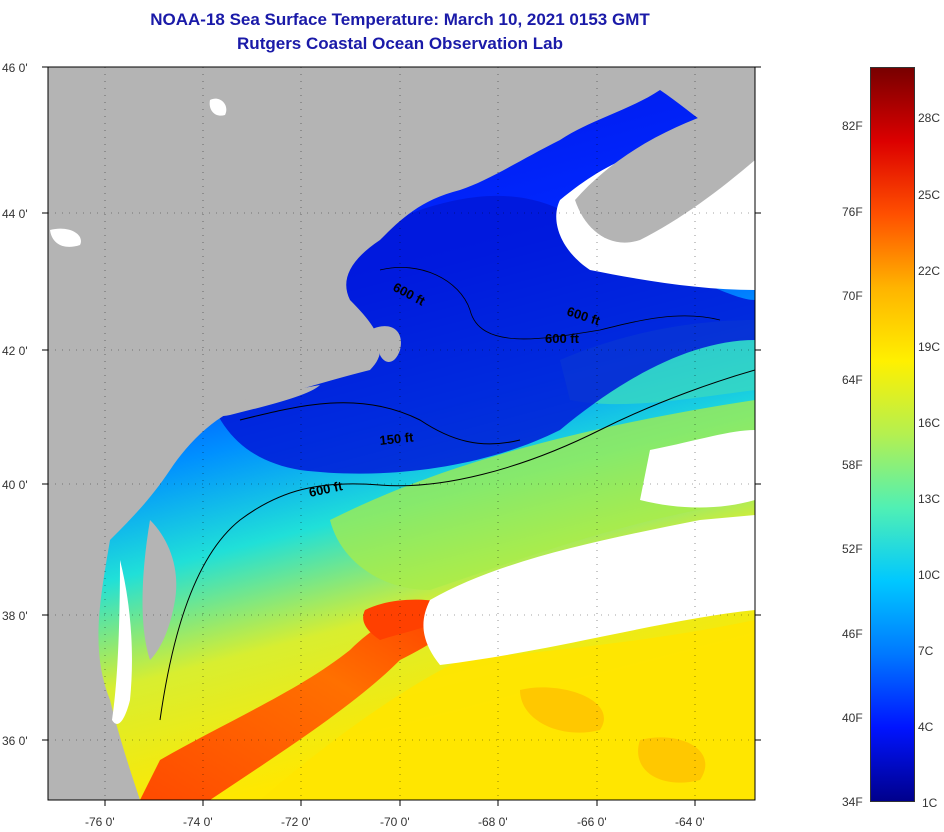 The height and width of the screenshot is (832, 944). Describe the element at coordinates (852, 126) in the screenshot. I see `colorbar-f-label: 82F` at that location.